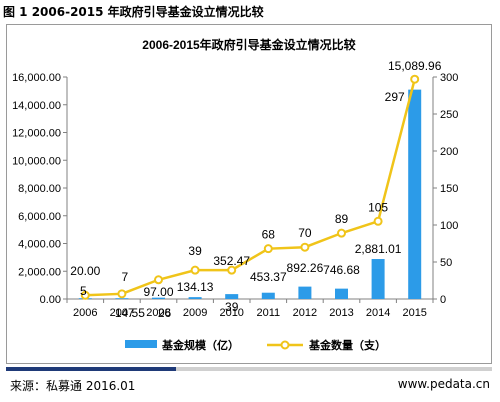 The height and width of the screenshot is (402, 500). What do you see at coordinates (268, 277) in the screenshot?
I see `bar-value-label: 453.37` at bounding box center [268, 277].